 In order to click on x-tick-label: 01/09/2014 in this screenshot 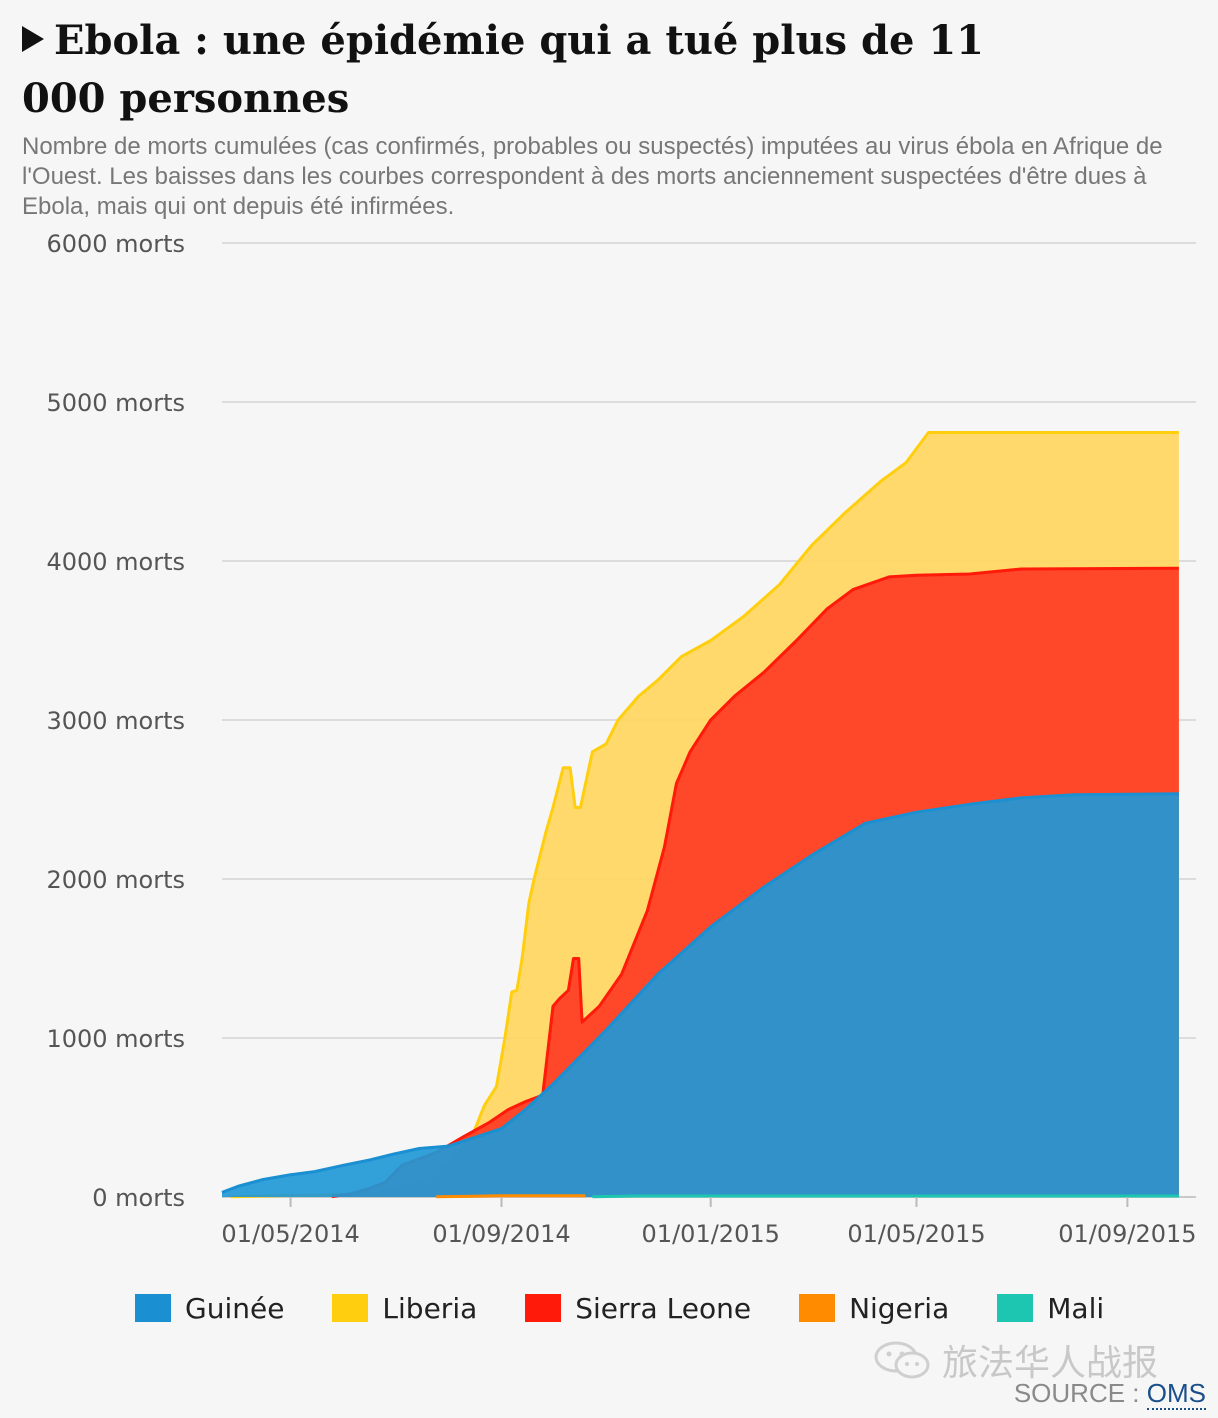, I will do `click(501, 1234)`.